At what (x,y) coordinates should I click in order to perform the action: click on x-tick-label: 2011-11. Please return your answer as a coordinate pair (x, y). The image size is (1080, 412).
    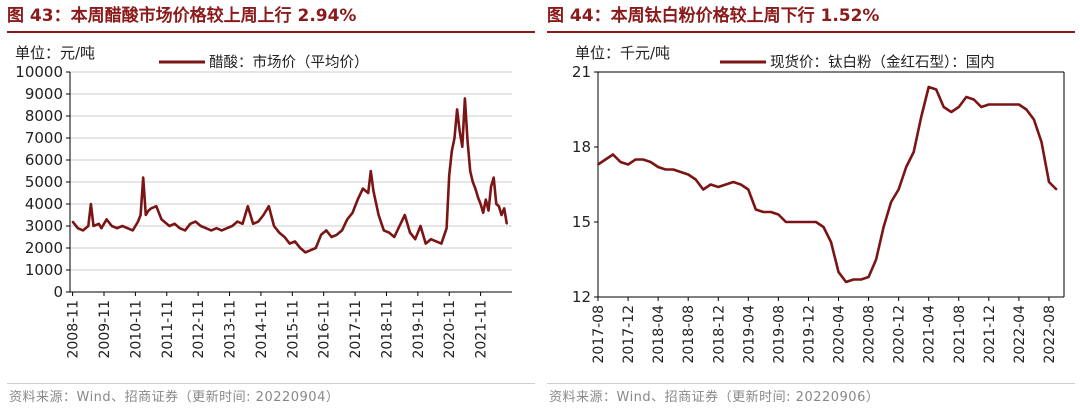
    Looking at the image, I should click on (168, 329).